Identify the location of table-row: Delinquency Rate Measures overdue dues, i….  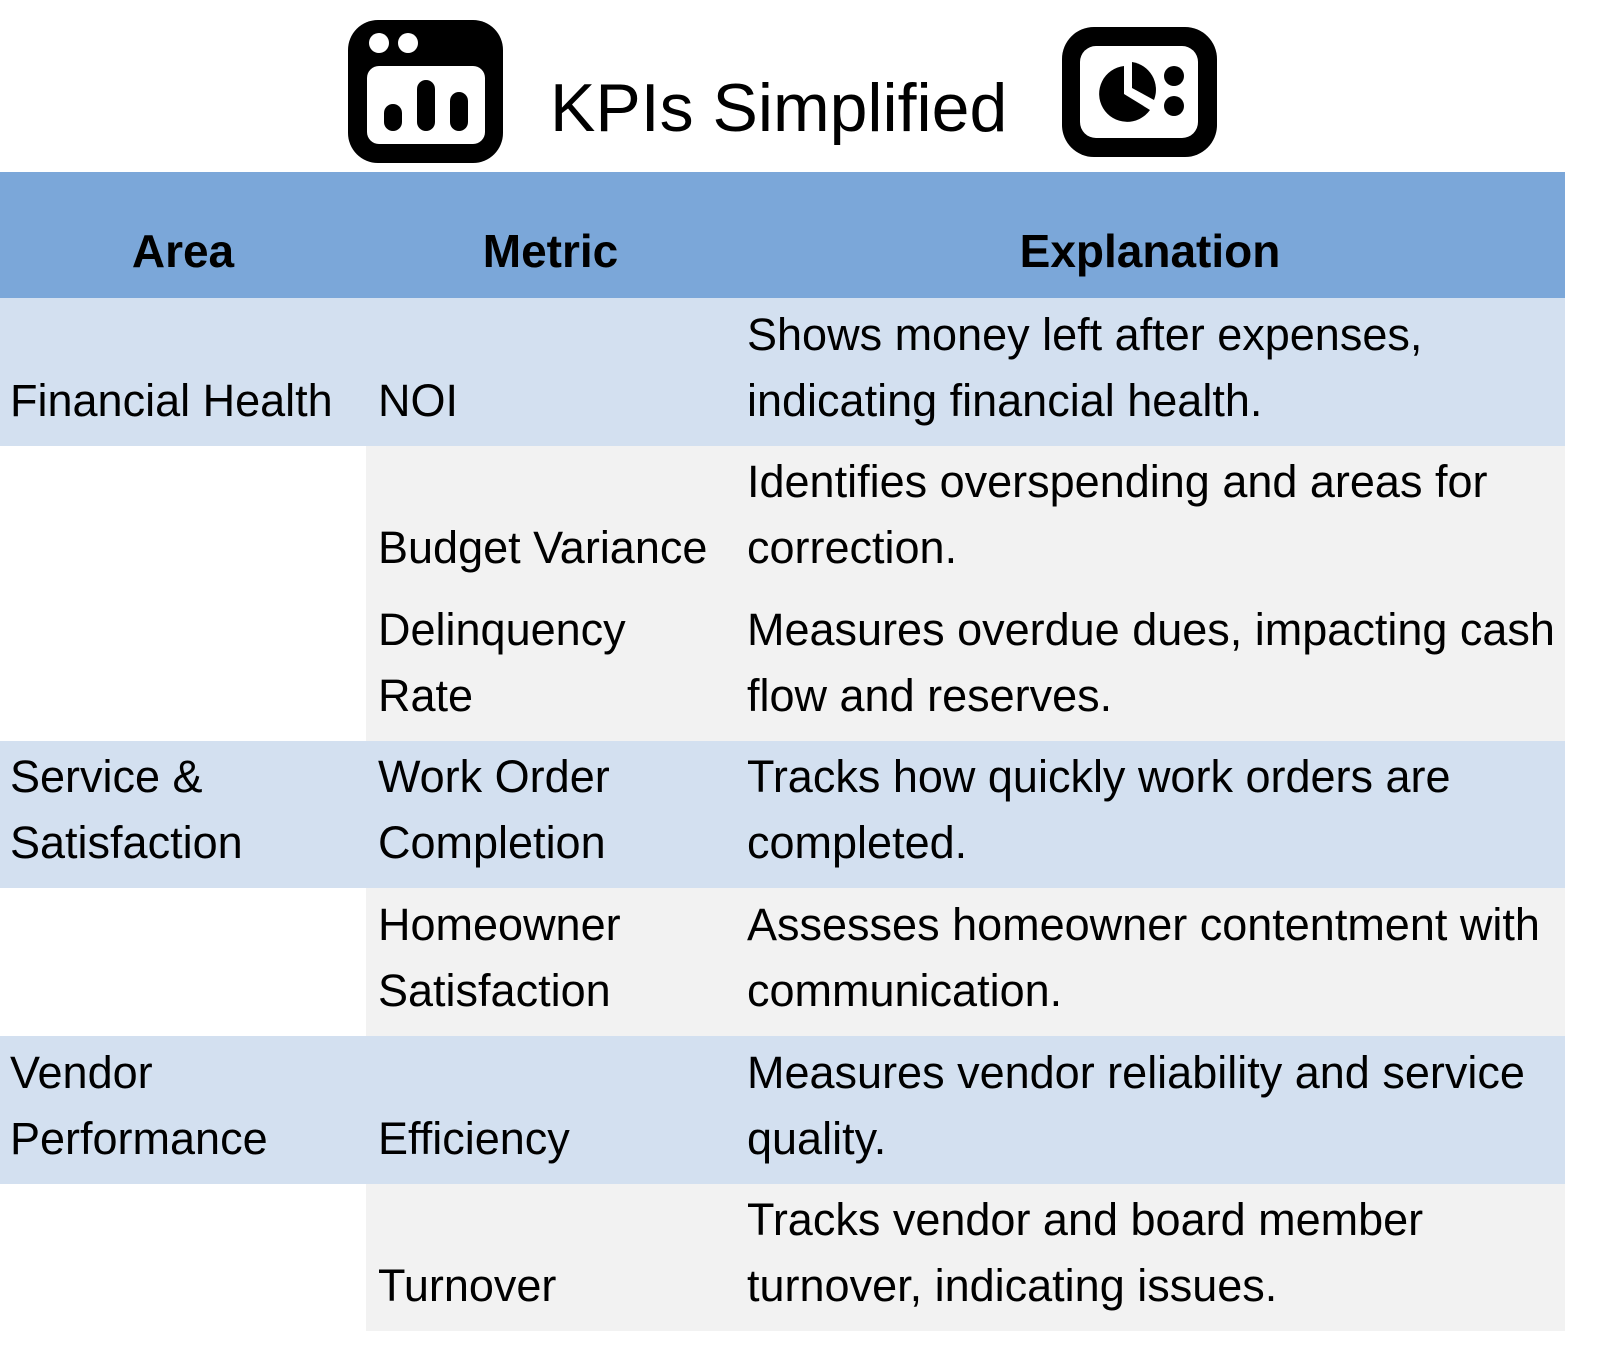
(782, 667).